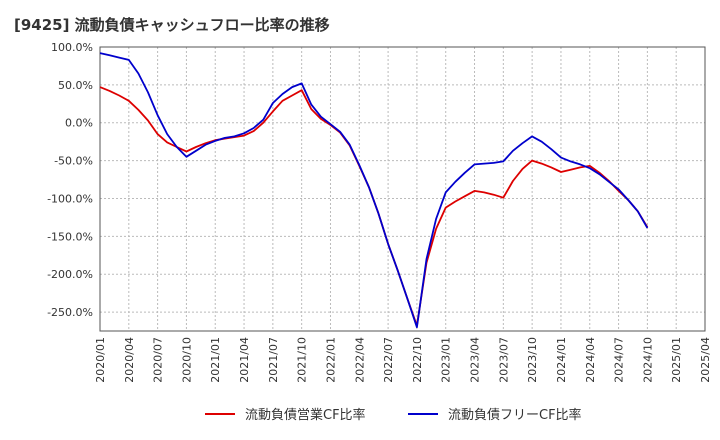 Image resolution: width=720 pixels, height=440 pixels. What do you see at coordinates (273, 360) in the screenshot?
I see `x-tick-label: 2021/07` at bounding box center [273, 360].